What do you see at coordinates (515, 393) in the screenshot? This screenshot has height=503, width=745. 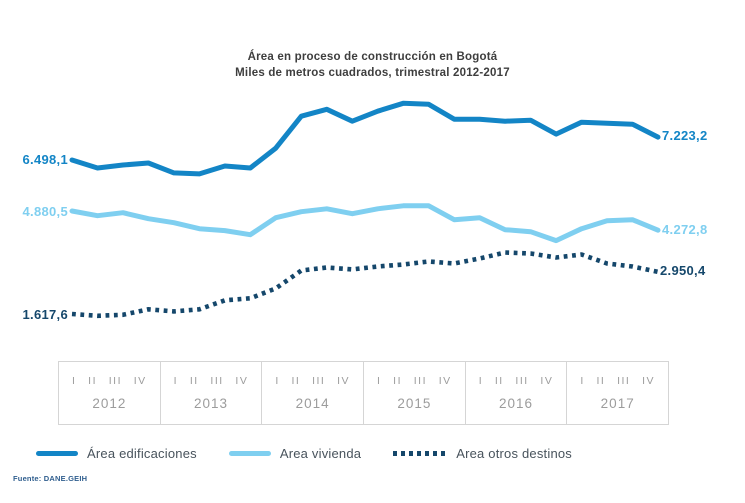 I see `x-axis-year-2016: I II III IV 2016` at bounding box center [515, 393].